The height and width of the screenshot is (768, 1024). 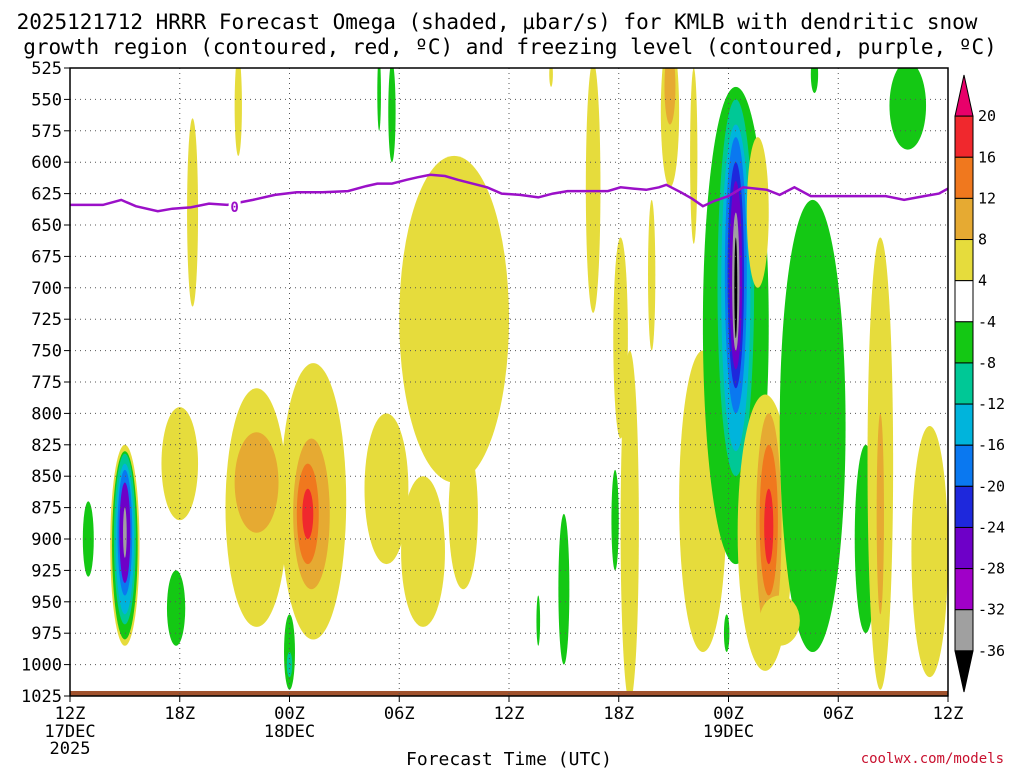 I want to click on colorbar-bottom-triangle, so click(x=964, y=671).